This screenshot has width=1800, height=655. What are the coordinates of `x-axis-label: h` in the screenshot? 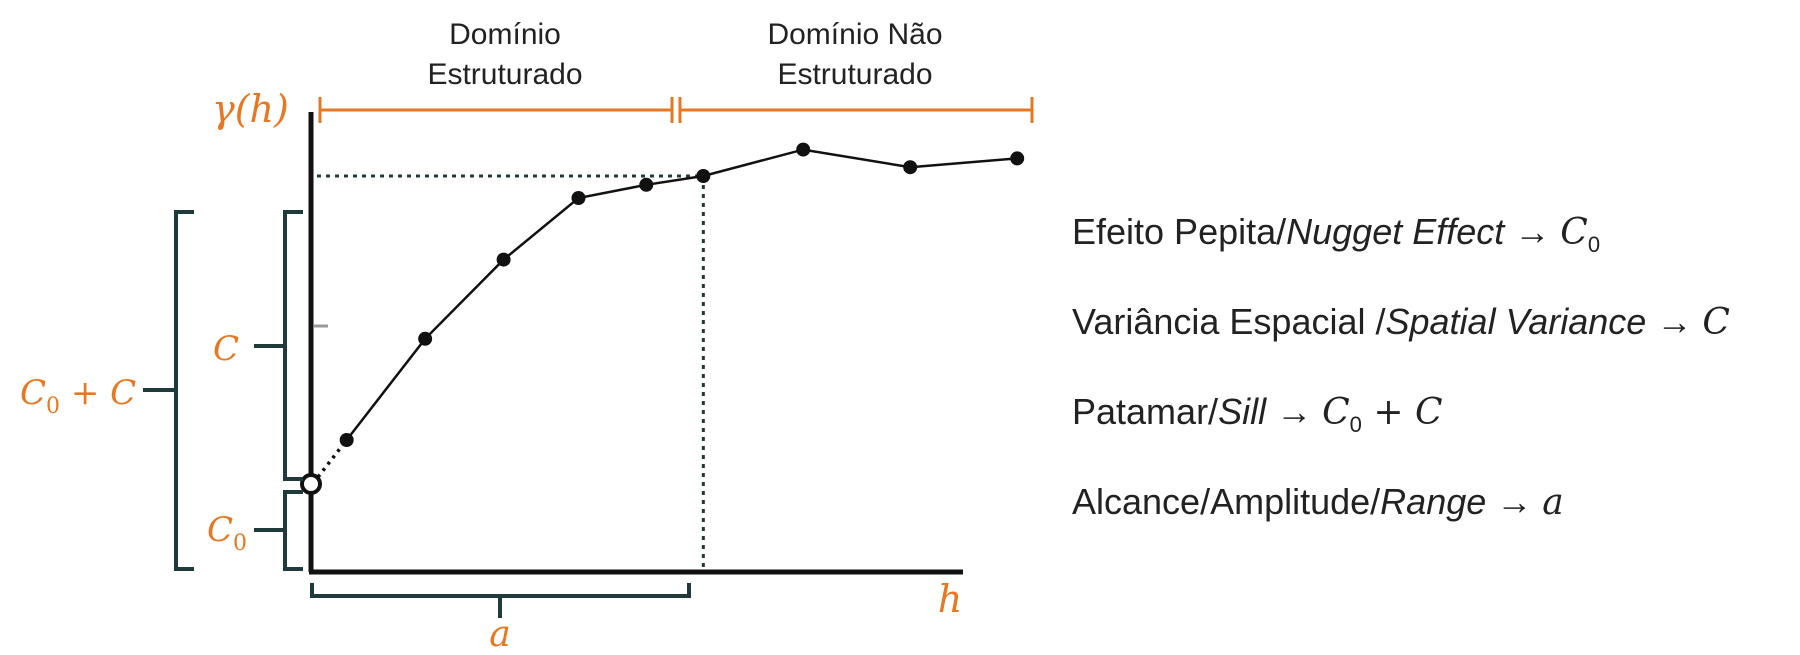 It's located at (950, 599).